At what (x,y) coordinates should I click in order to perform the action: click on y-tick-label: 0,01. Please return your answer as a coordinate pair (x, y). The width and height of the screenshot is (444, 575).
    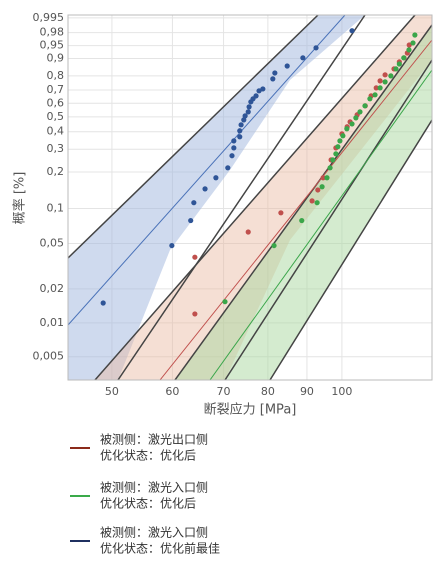
    Looking at the image, I should click on (52, 322).